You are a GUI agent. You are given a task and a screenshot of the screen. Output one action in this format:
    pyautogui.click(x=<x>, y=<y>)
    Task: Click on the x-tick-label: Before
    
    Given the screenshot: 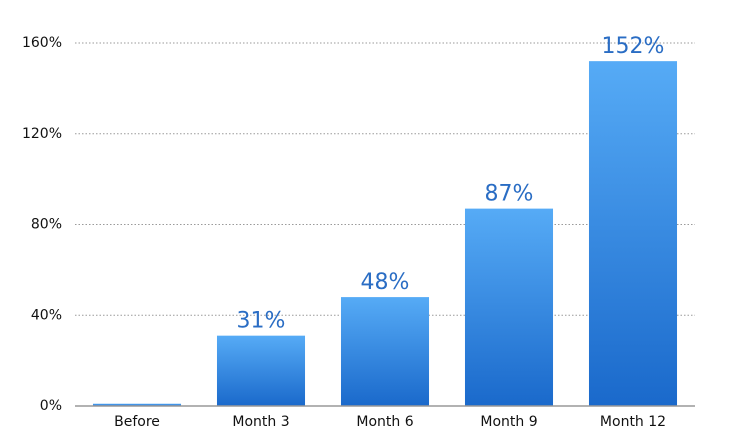 What is the action you would take?
    pyautogui.click(x=137, y=422)
    